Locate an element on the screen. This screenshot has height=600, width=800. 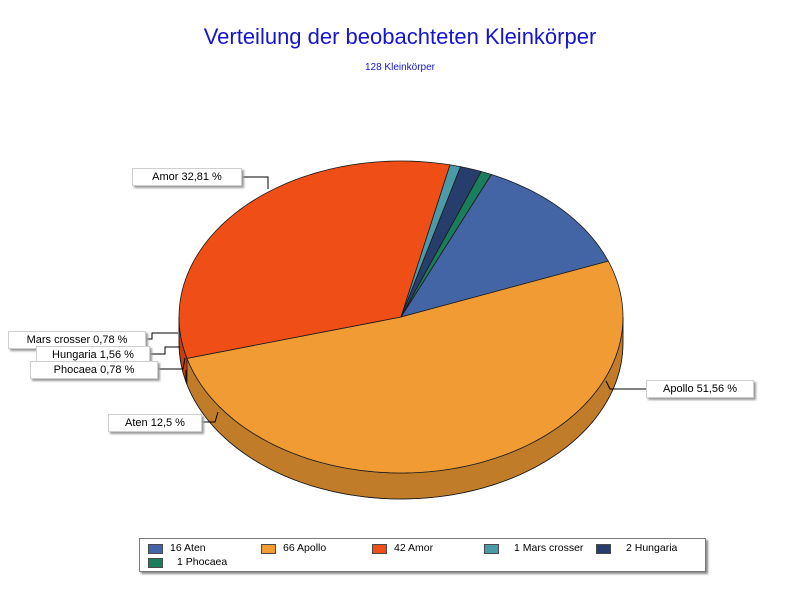
legend-swatch-hungaria is located at coordinates (603, 549).